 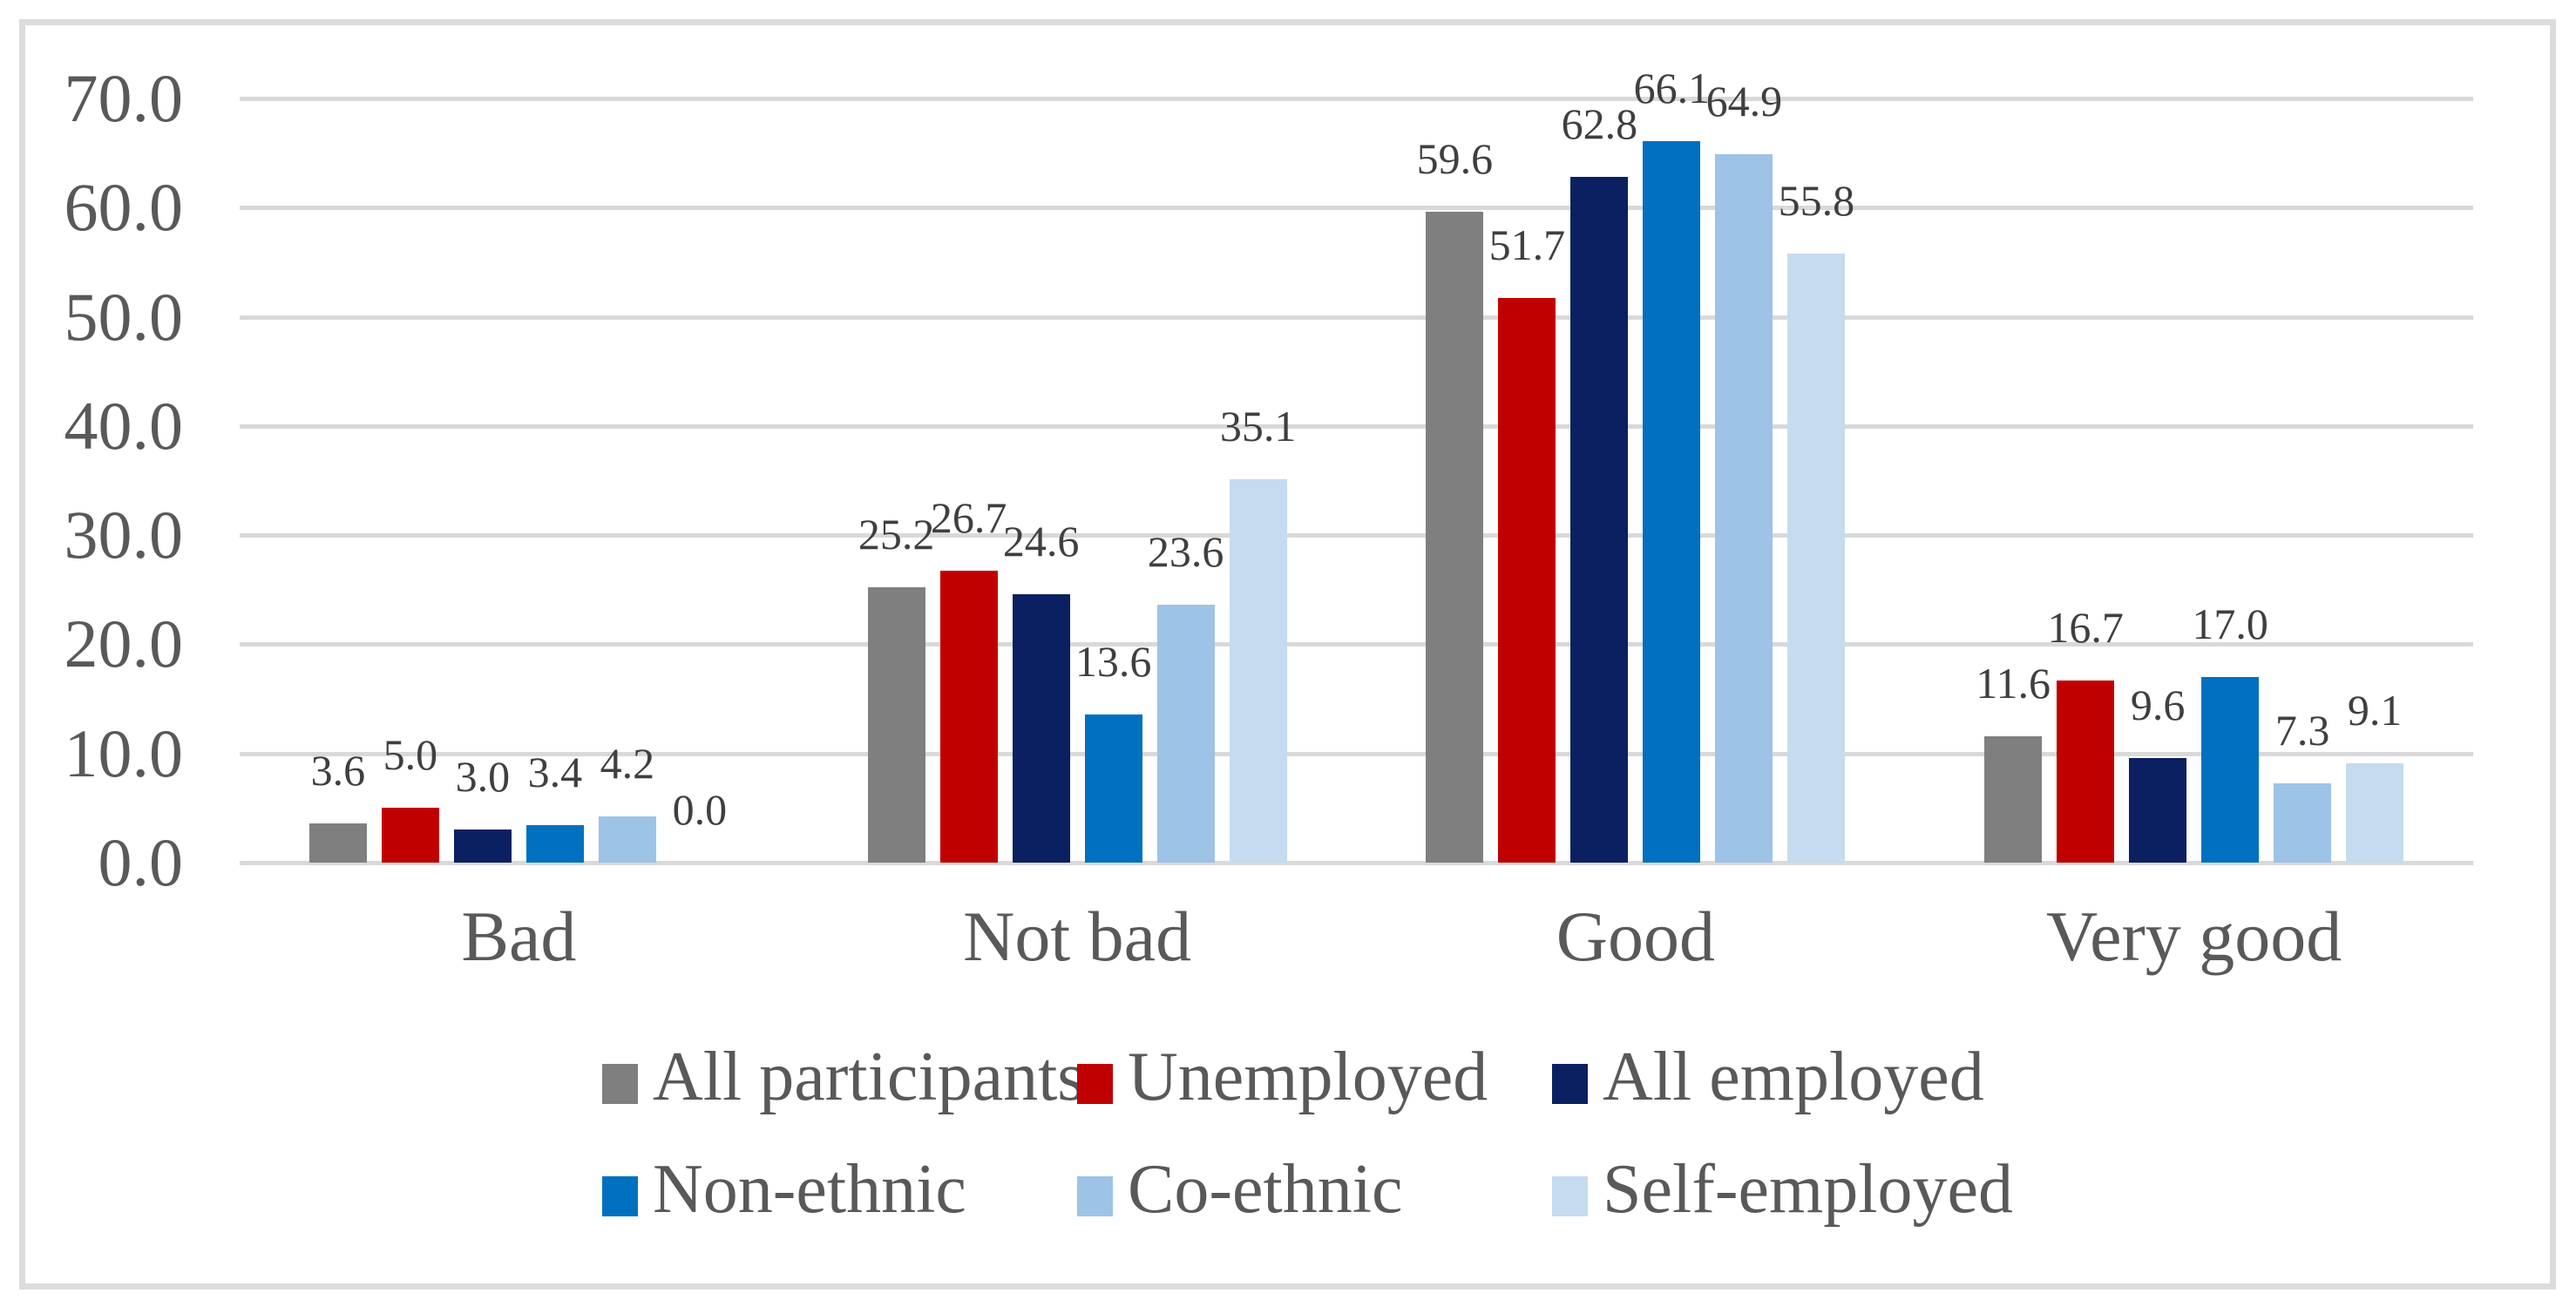 I want to click on bar-slot: 55.8, so click(x=1817, y=480).